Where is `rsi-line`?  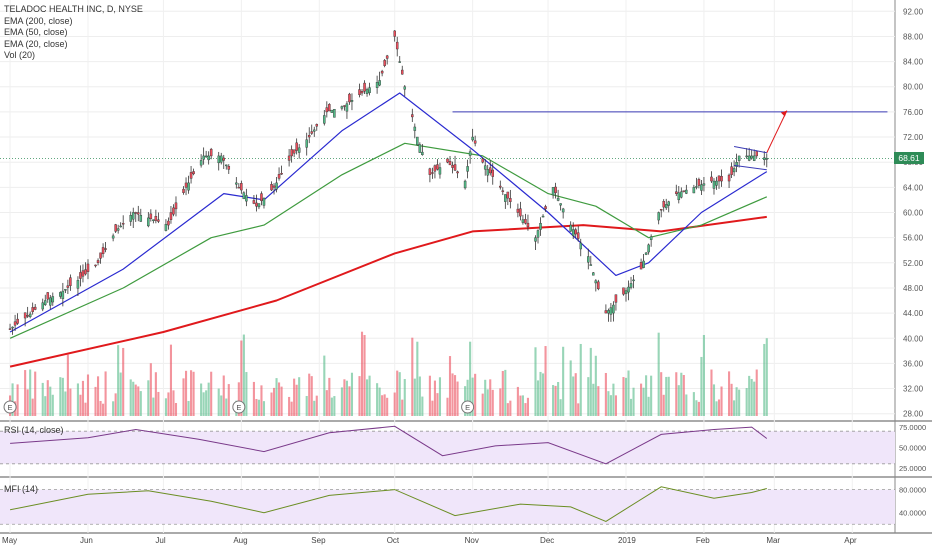
rsi-line is located at coordinates (389, 445).